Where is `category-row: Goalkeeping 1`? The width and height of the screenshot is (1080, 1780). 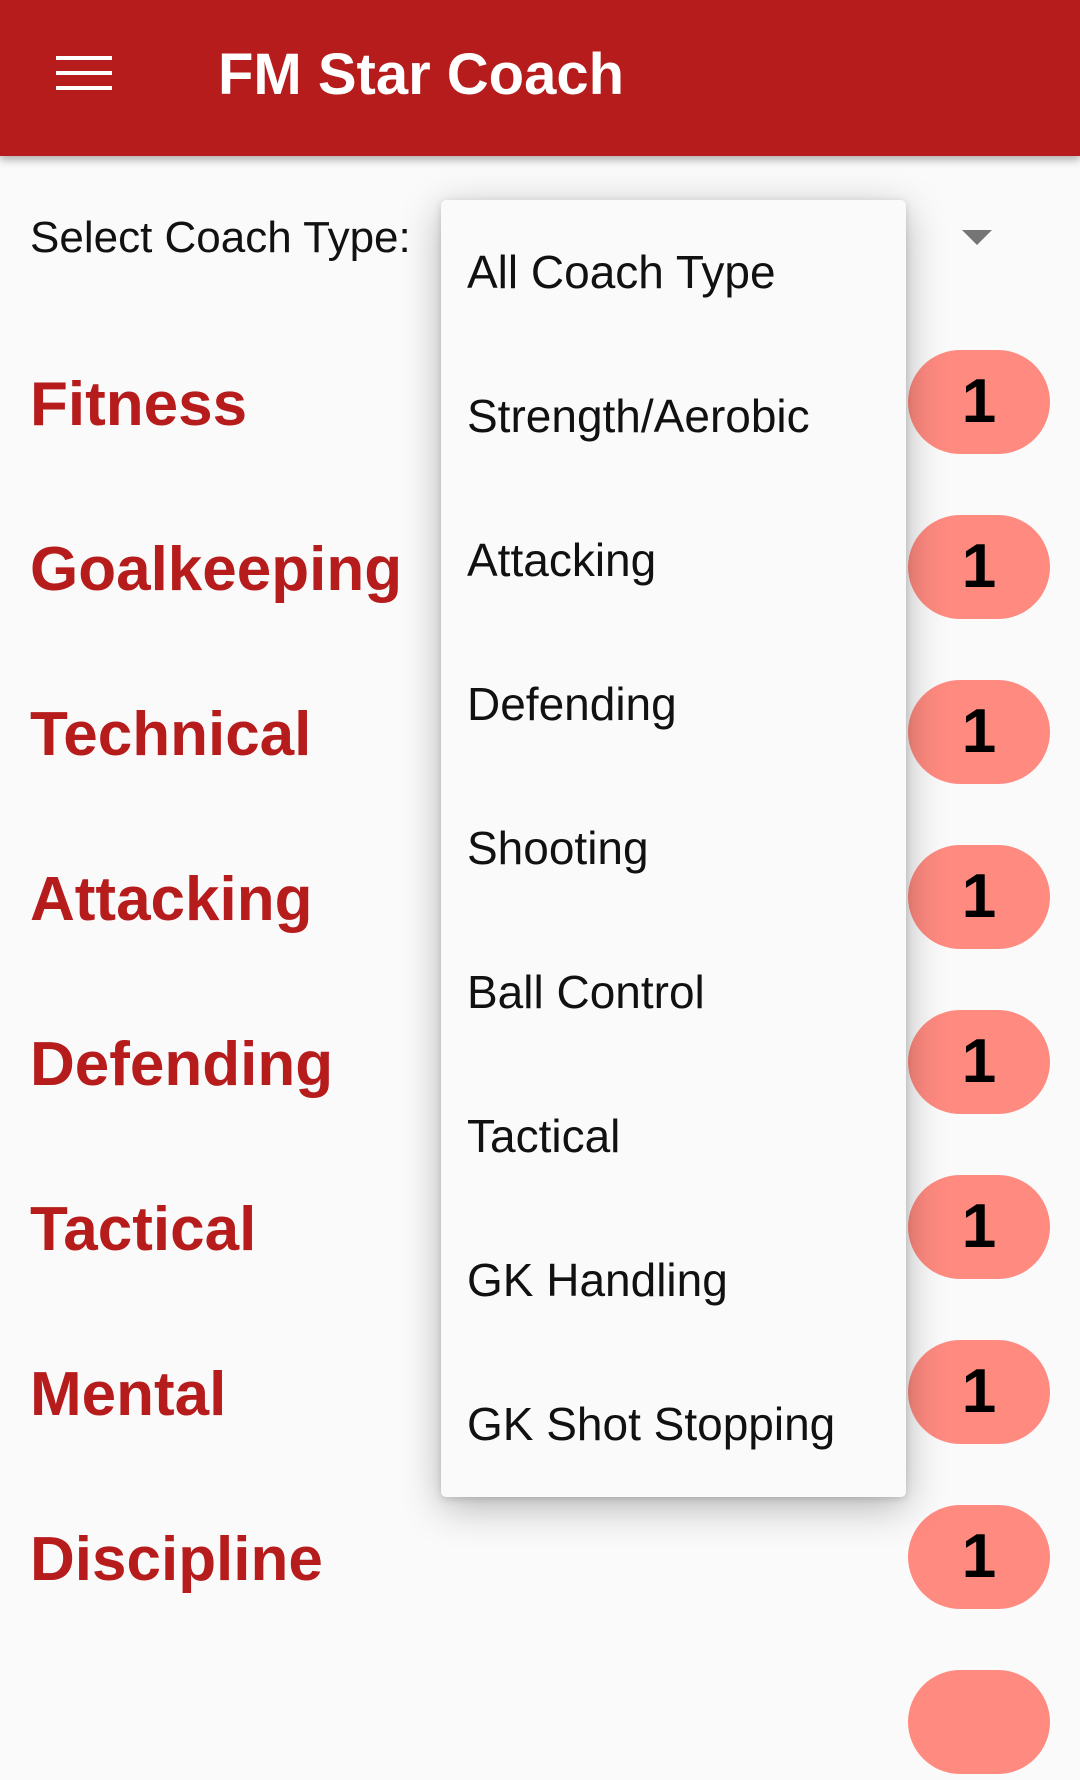
category-row: Goalkeeping 1 is located at coordinates (540, 570).